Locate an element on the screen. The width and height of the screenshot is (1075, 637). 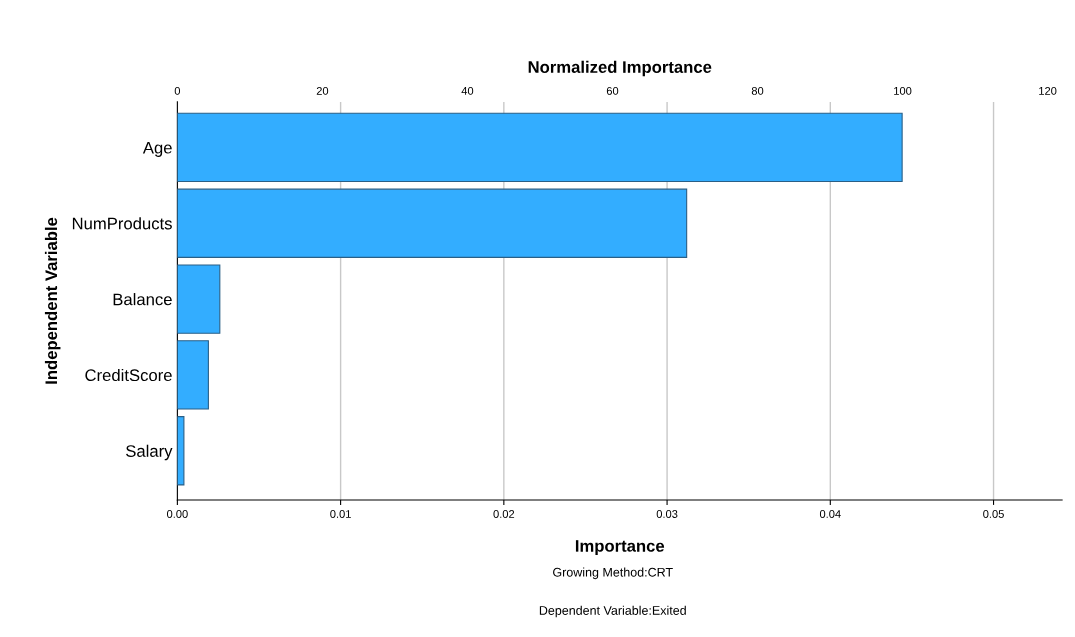
y-tick-label: Age is located at coordinates (157, 149).